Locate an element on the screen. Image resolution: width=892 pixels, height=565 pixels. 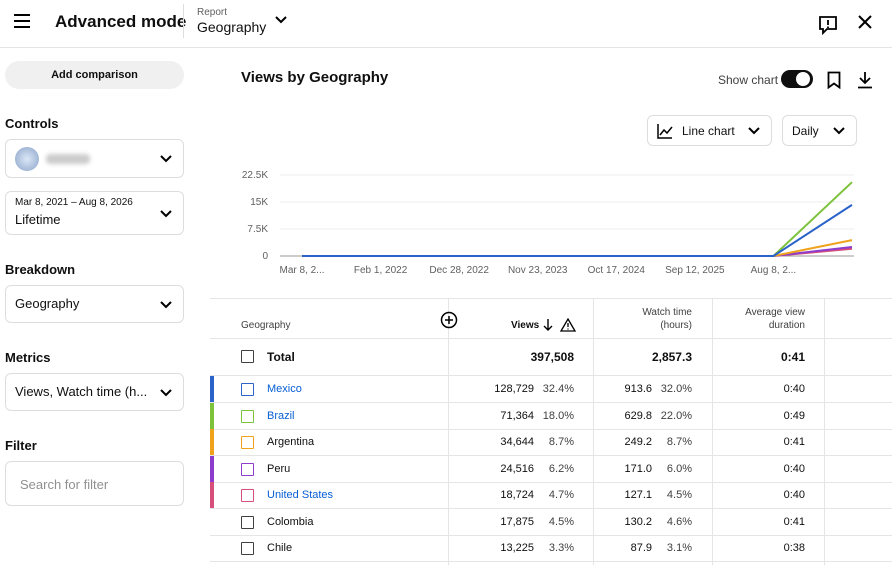
total-views: 397,508 is located at coordinates (552, 357).